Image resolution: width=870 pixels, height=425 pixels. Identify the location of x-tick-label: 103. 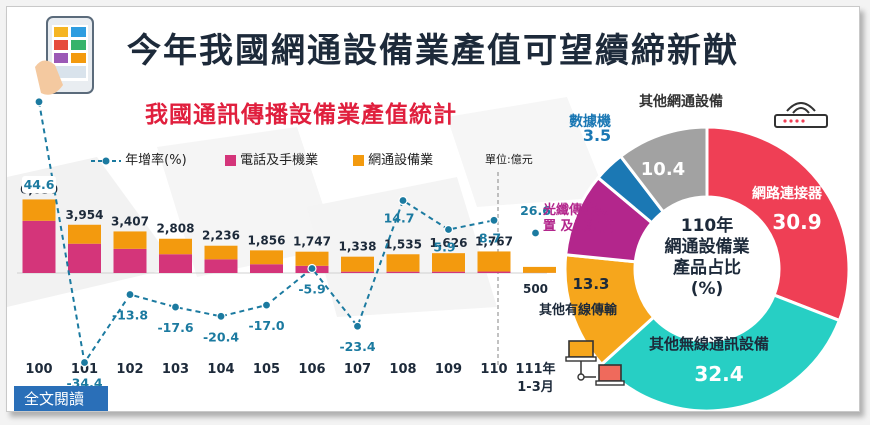
(175, 369).